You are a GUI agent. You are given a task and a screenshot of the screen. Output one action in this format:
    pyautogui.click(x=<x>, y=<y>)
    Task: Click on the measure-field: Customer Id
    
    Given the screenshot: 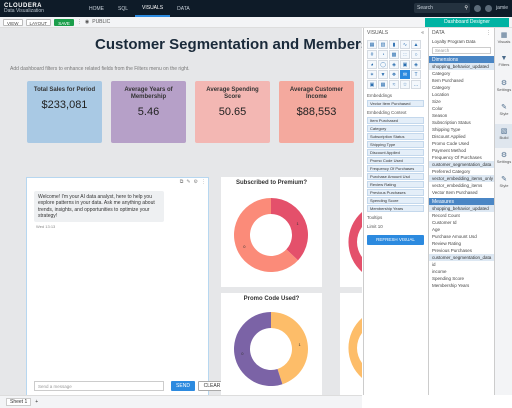 What is the action you would take?
    pyautogui.click(x=444, y=222)
    